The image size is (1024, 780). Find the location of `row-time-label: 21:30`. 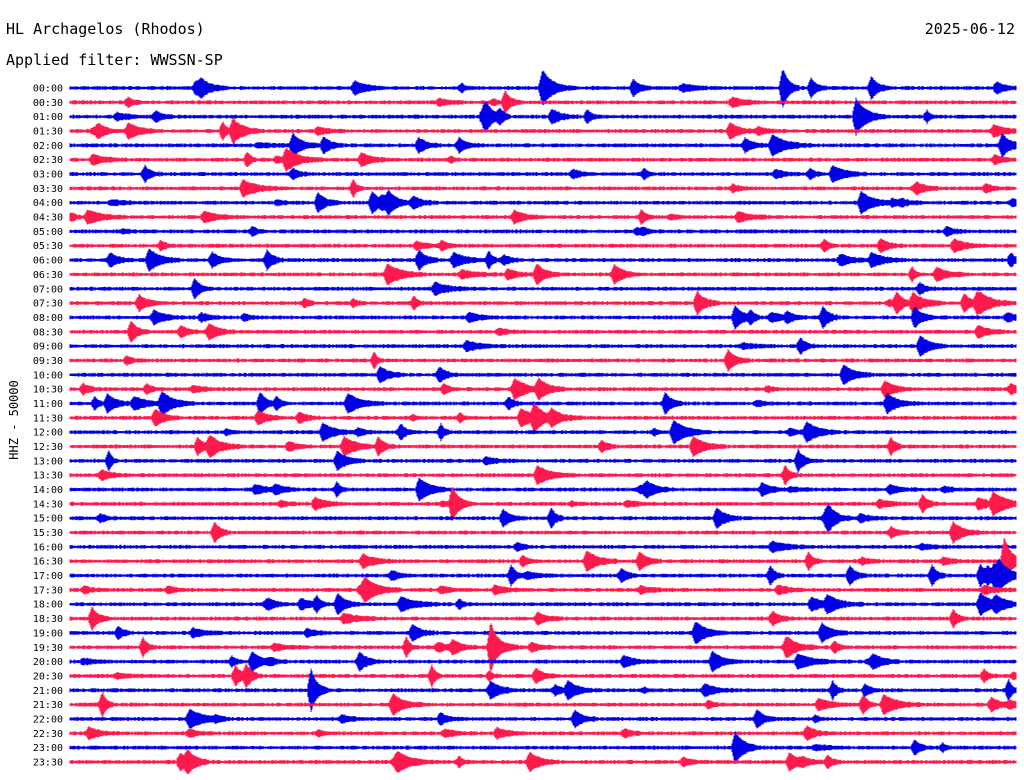

row-time-label: 21:30 is located at coordinates (48, 705).